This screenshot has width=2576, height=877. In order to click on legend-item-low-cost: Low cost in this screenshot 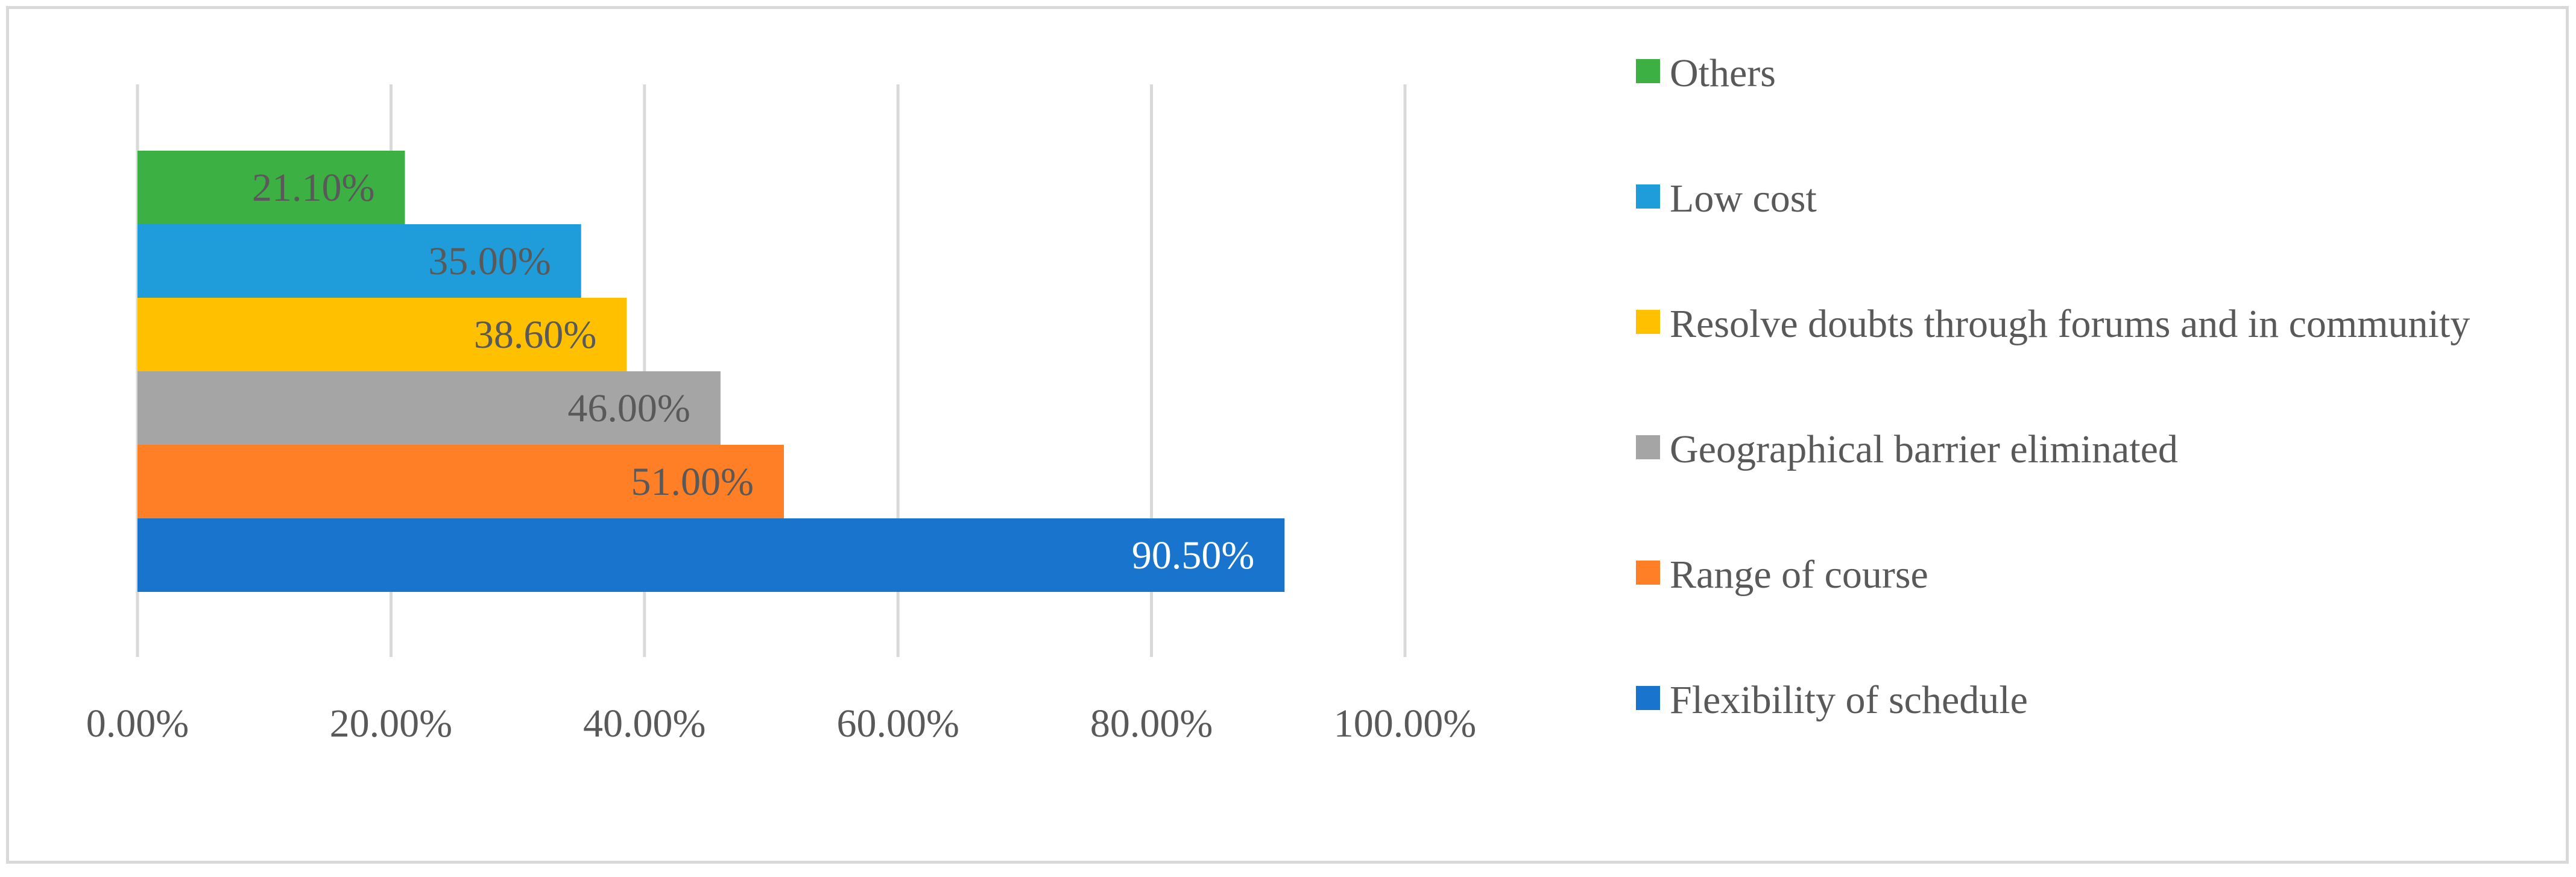, I will do `click(2057, 199)`.